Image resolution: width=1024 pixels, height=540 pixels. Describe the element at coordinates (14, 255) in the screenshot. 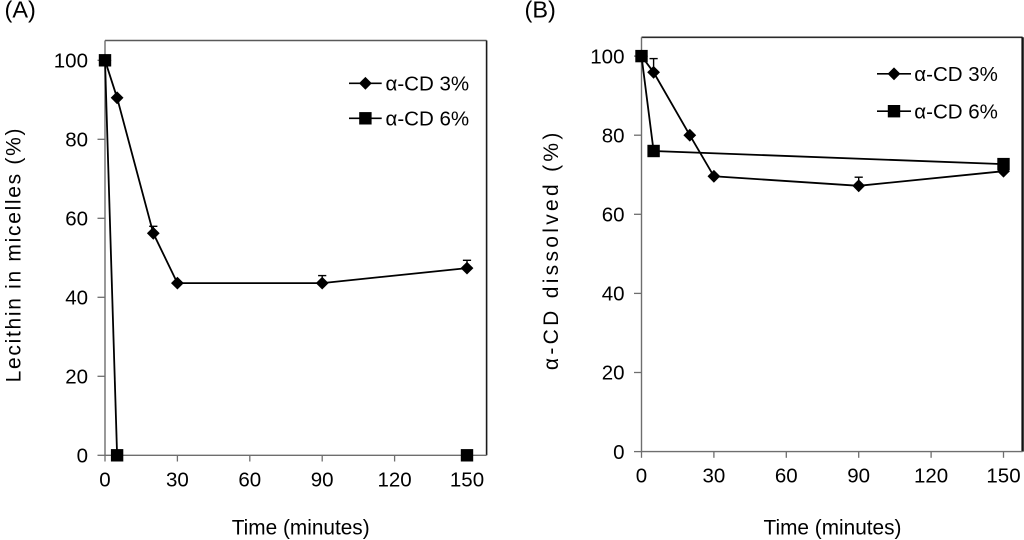

I see `svg-text: Lecithin in micelles (%)` at that location.